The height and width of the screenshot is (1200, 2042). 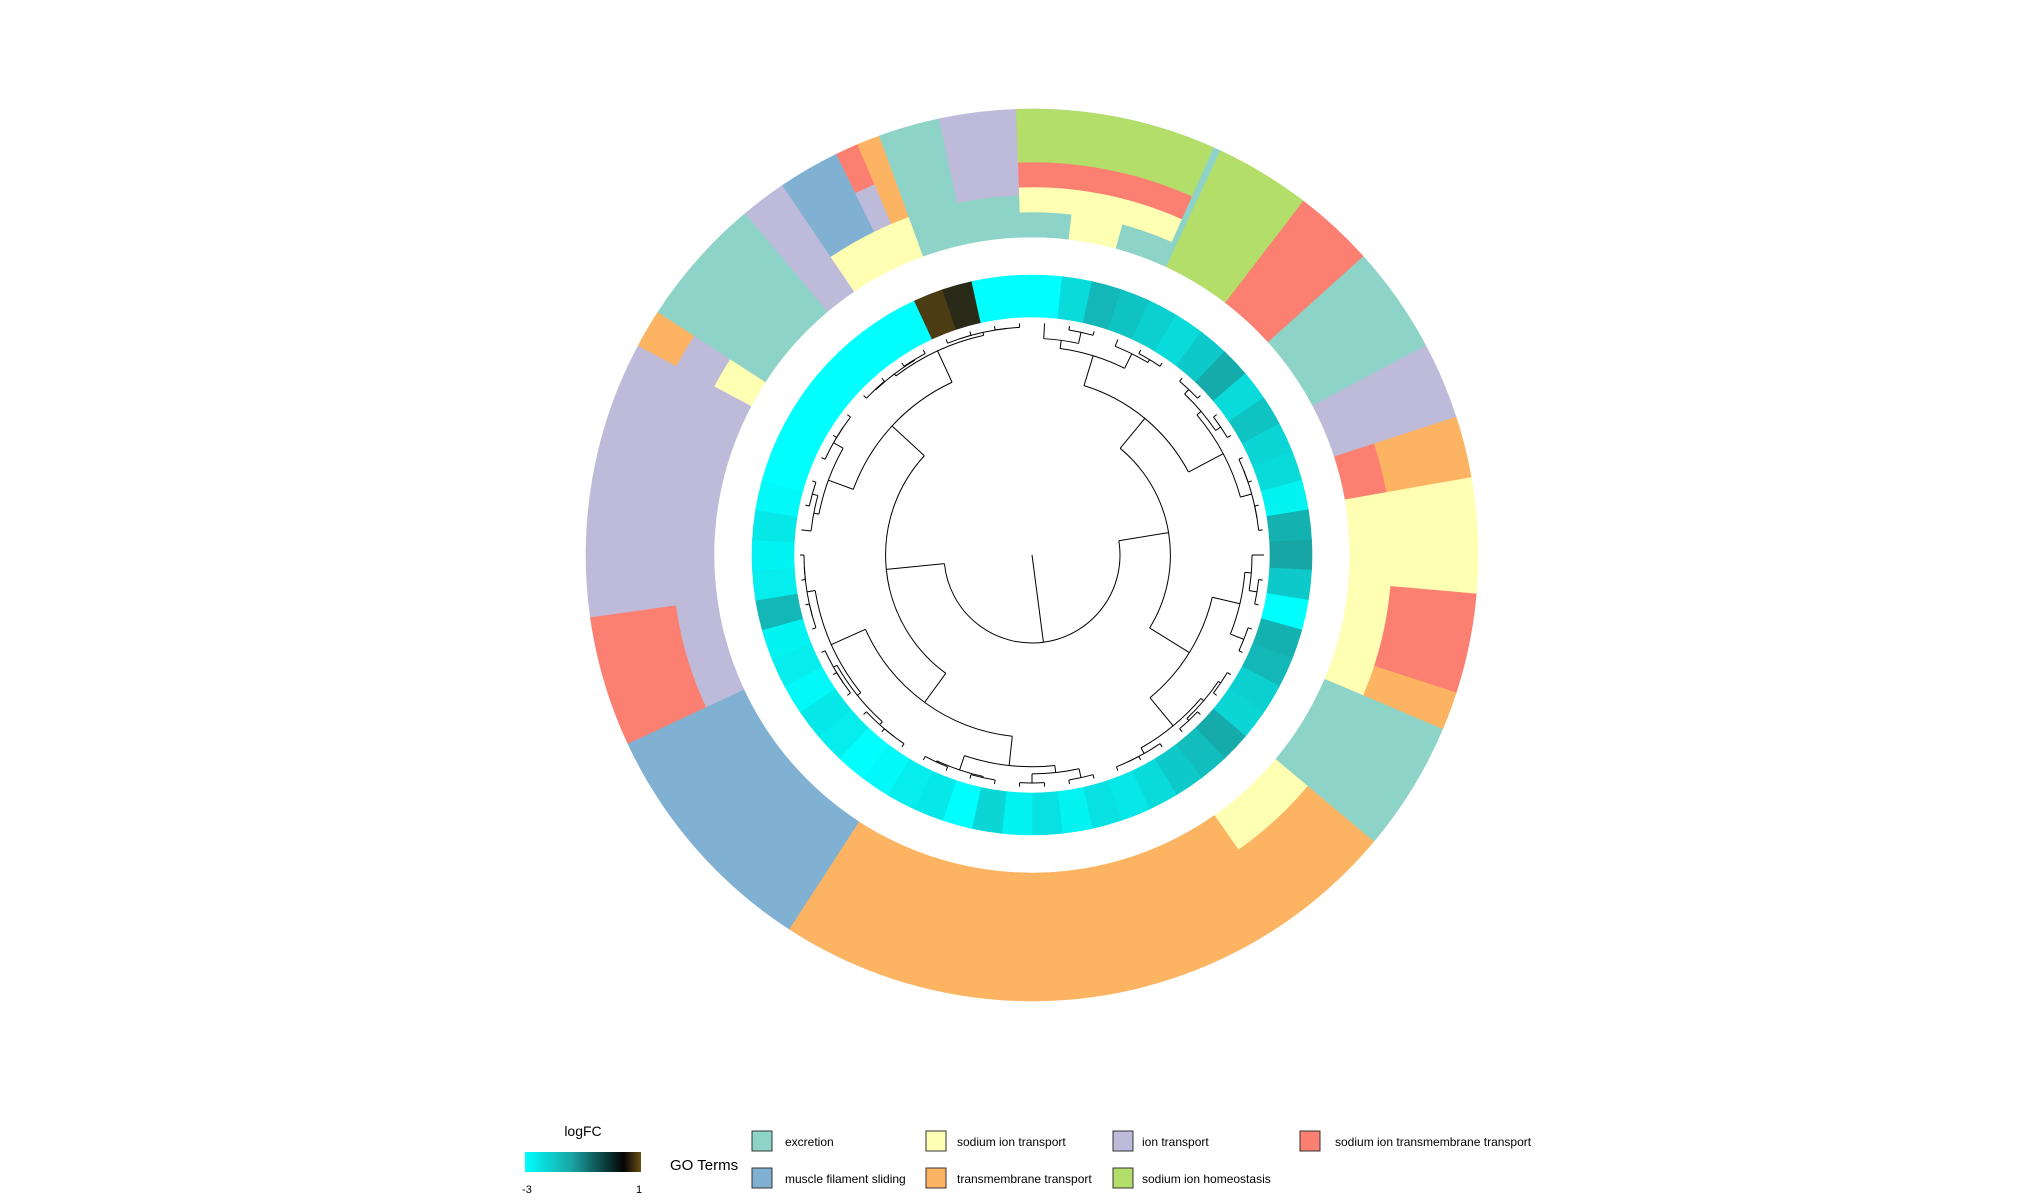 What do you see at coordinates (1047, 175) in the screenshot?
I see `go-block-cell-sodium-ion-transmembrane-transport` at bounding box center [1047, 175].